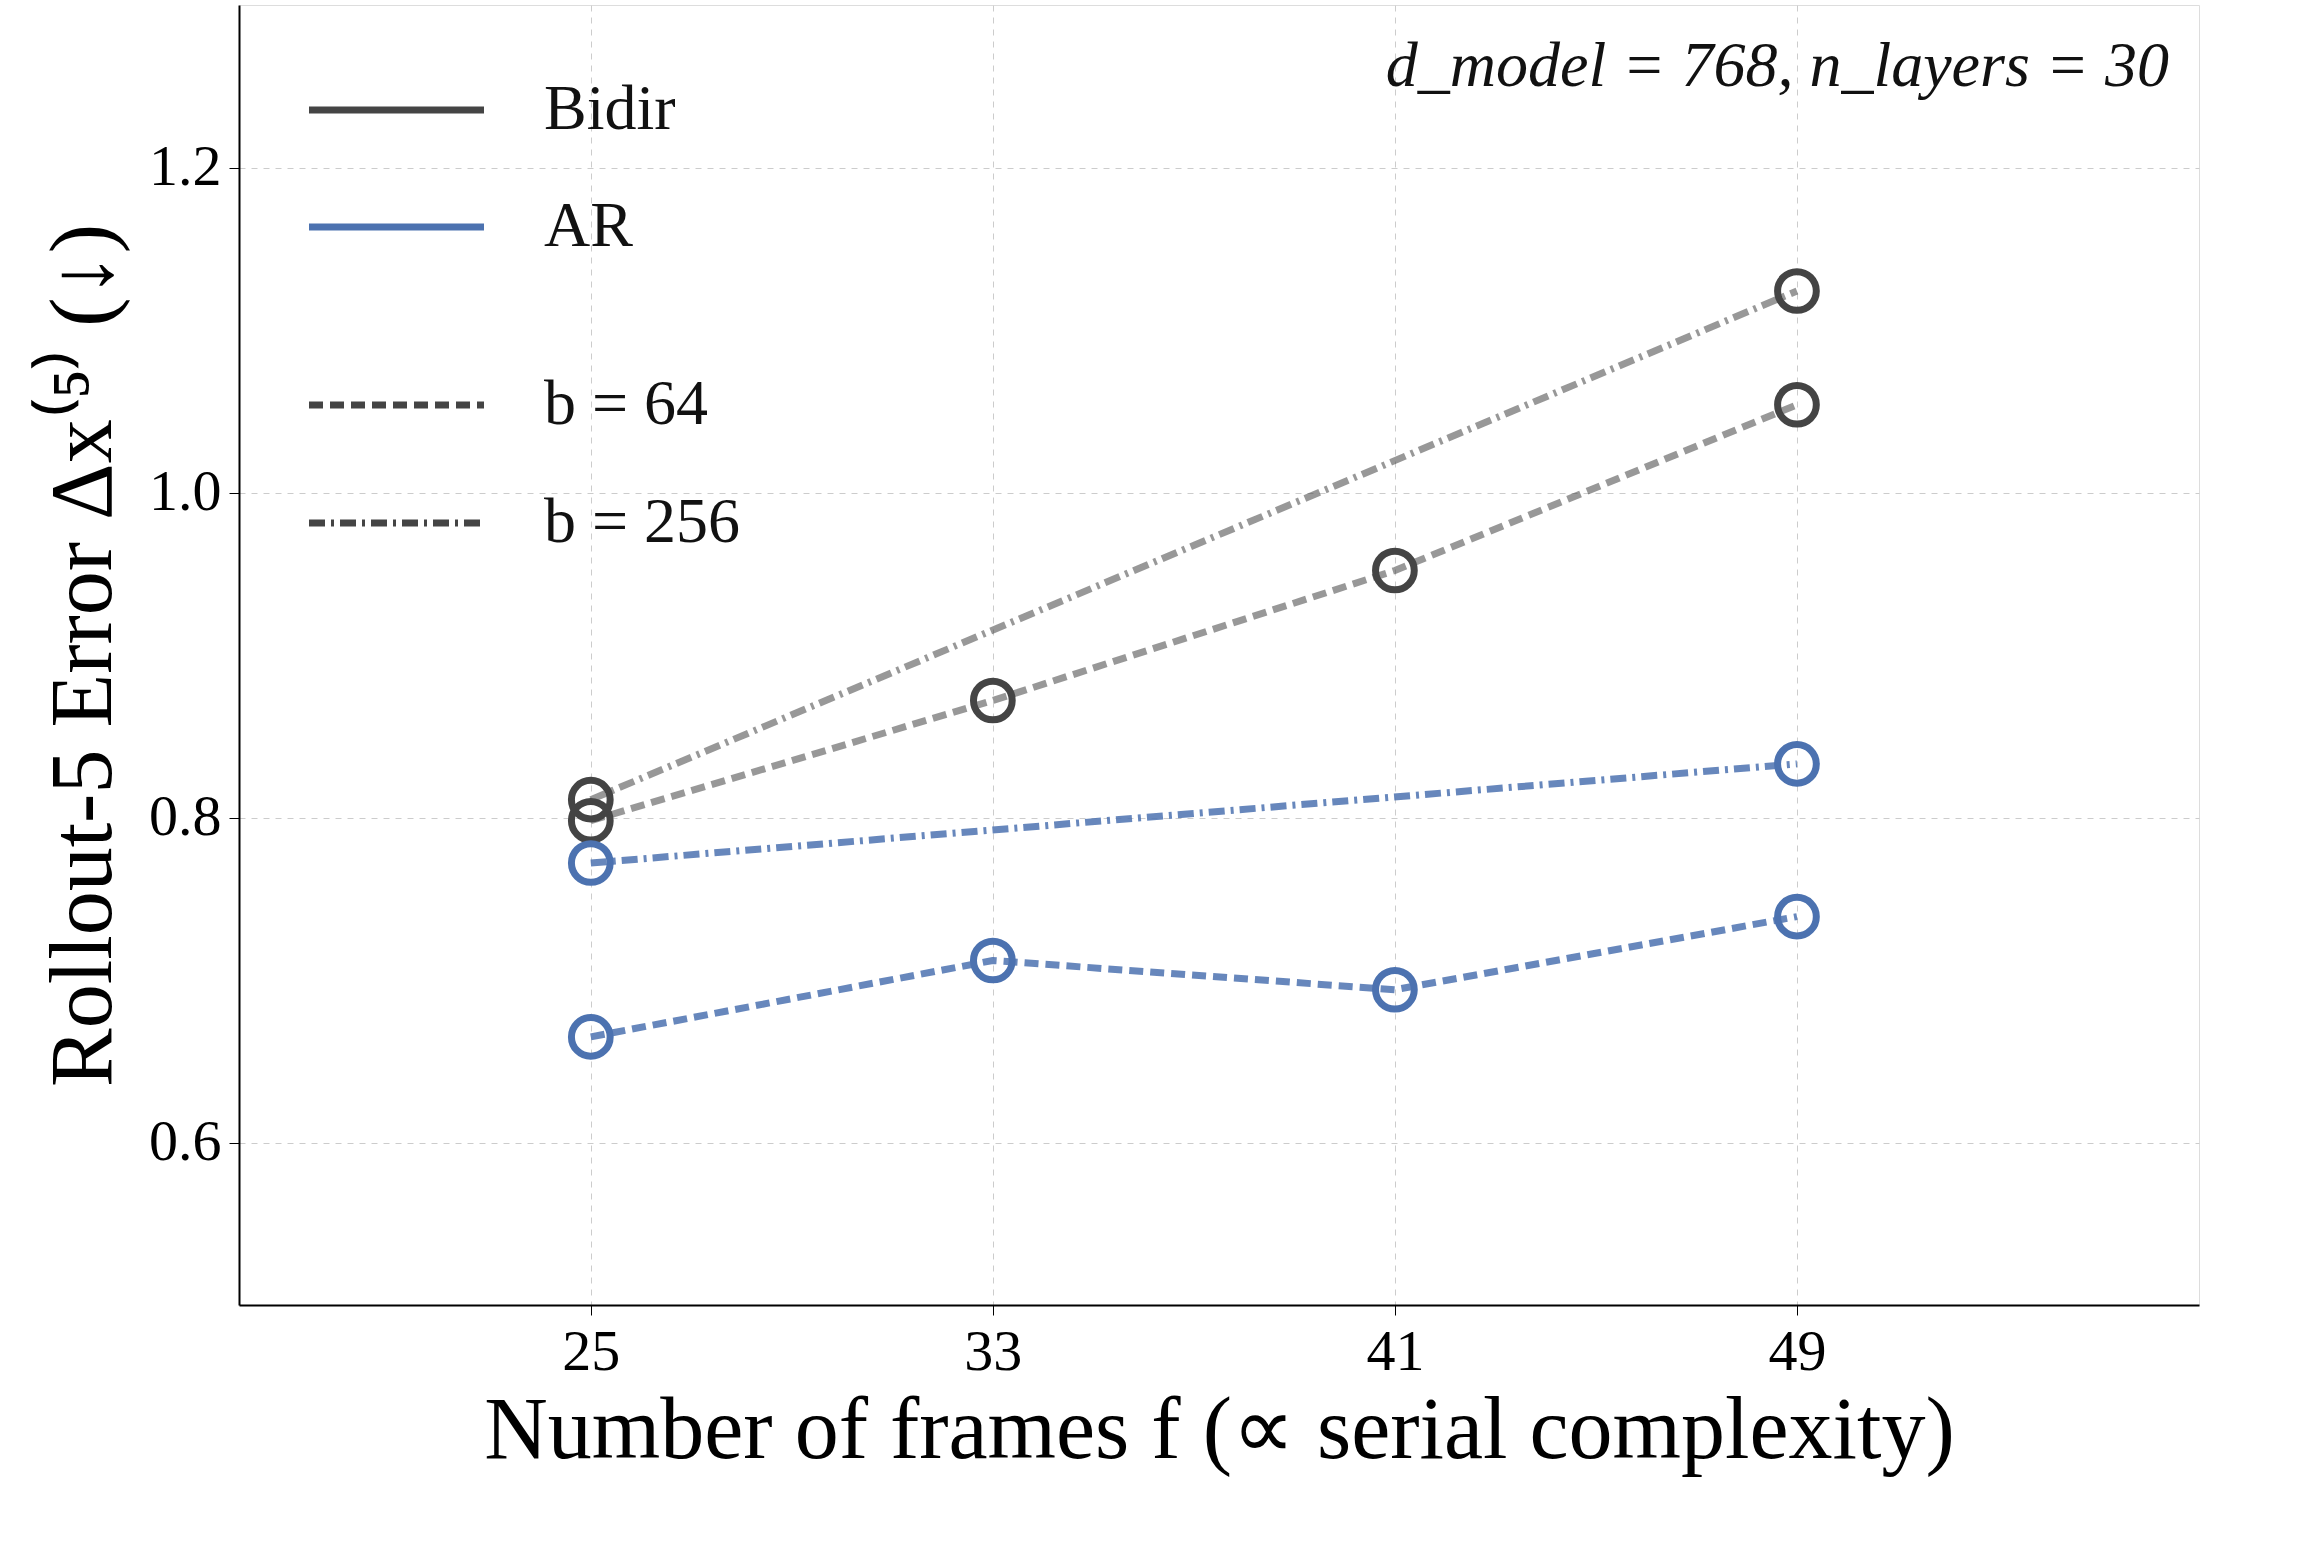 The width and height of the screenshot is (2308, 1555). What do you see at coordinates (589, 224) in the screenshot?
I see `annotation: AR` at bounding box center [589, 224].